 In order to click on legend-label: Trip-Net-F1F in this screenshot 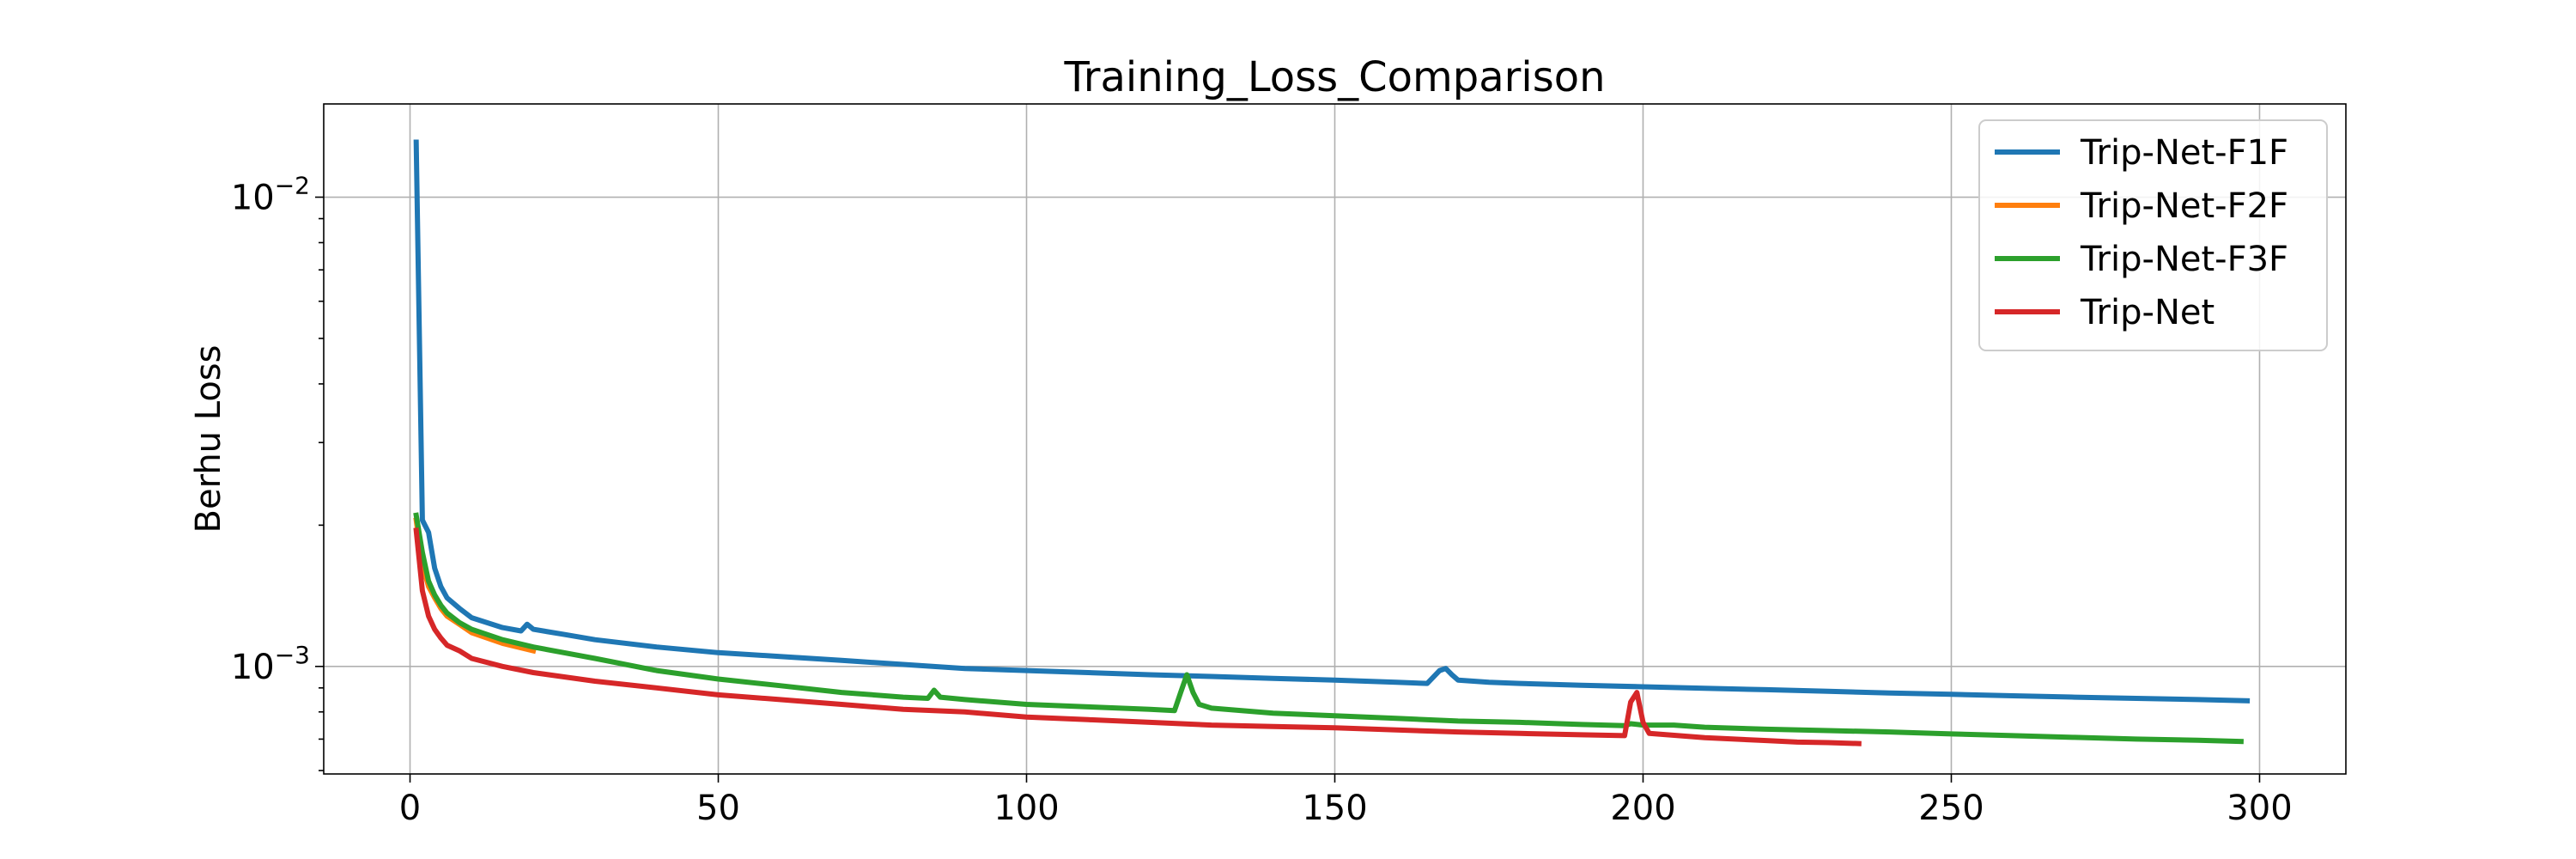, I will do `click(2184, 153)`.